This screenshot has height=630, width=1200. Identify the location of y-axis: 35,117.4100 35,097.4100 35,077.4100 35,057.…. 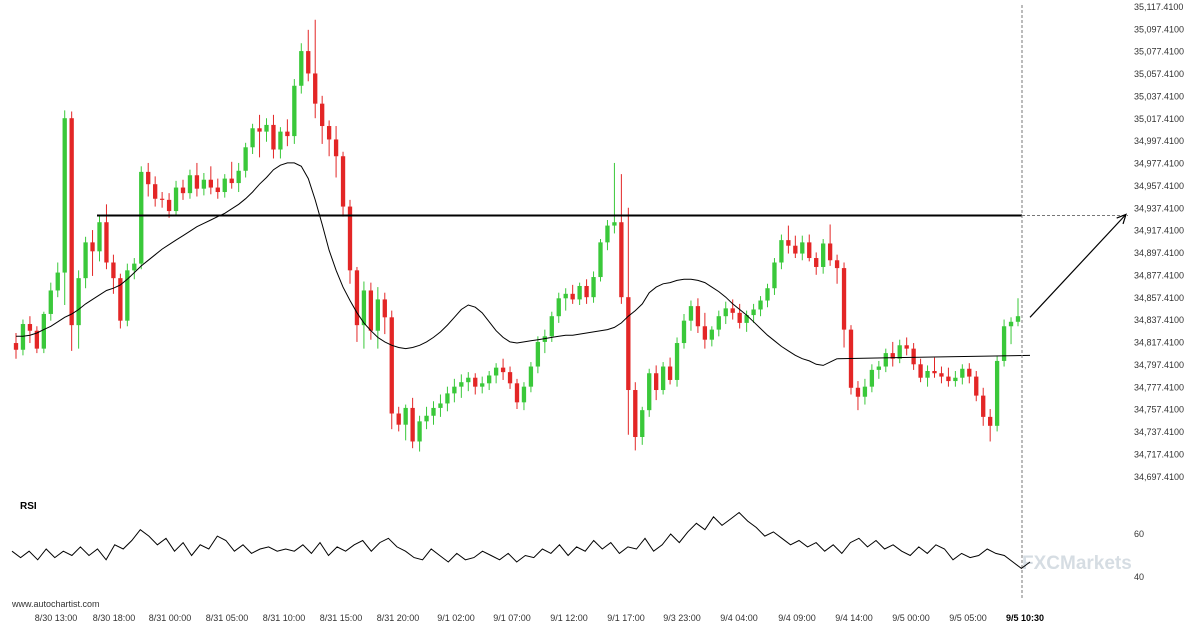
(1159, 242).